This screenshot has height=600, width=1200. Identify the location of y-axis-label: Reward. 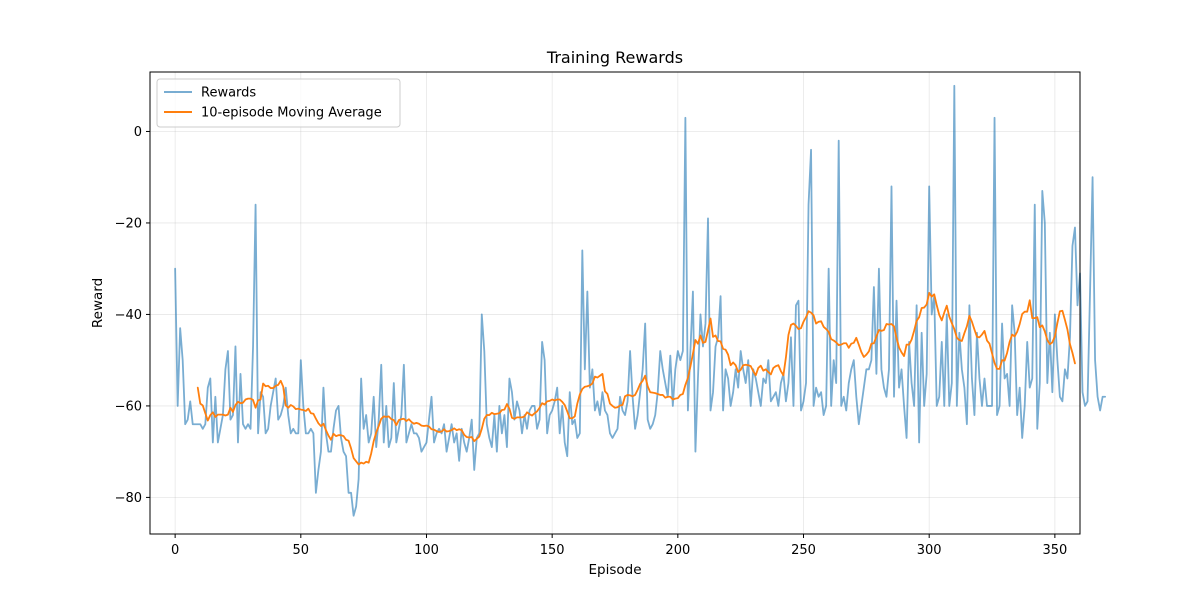
(98, 303).